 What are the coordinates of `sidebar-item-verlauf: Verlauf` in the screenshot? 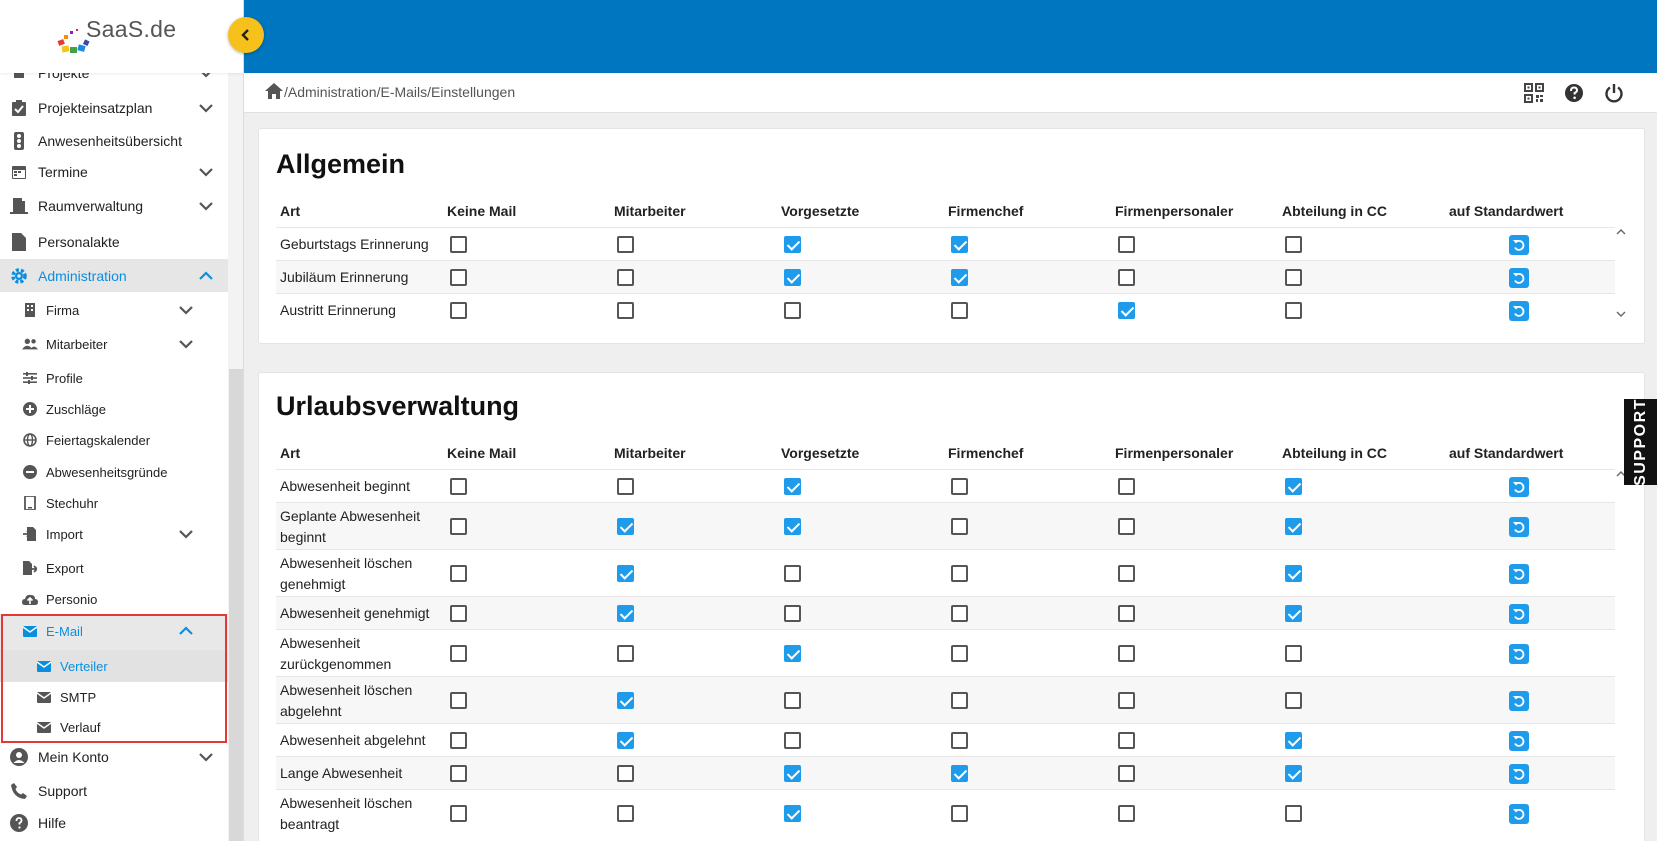 It's located at (114, 727).